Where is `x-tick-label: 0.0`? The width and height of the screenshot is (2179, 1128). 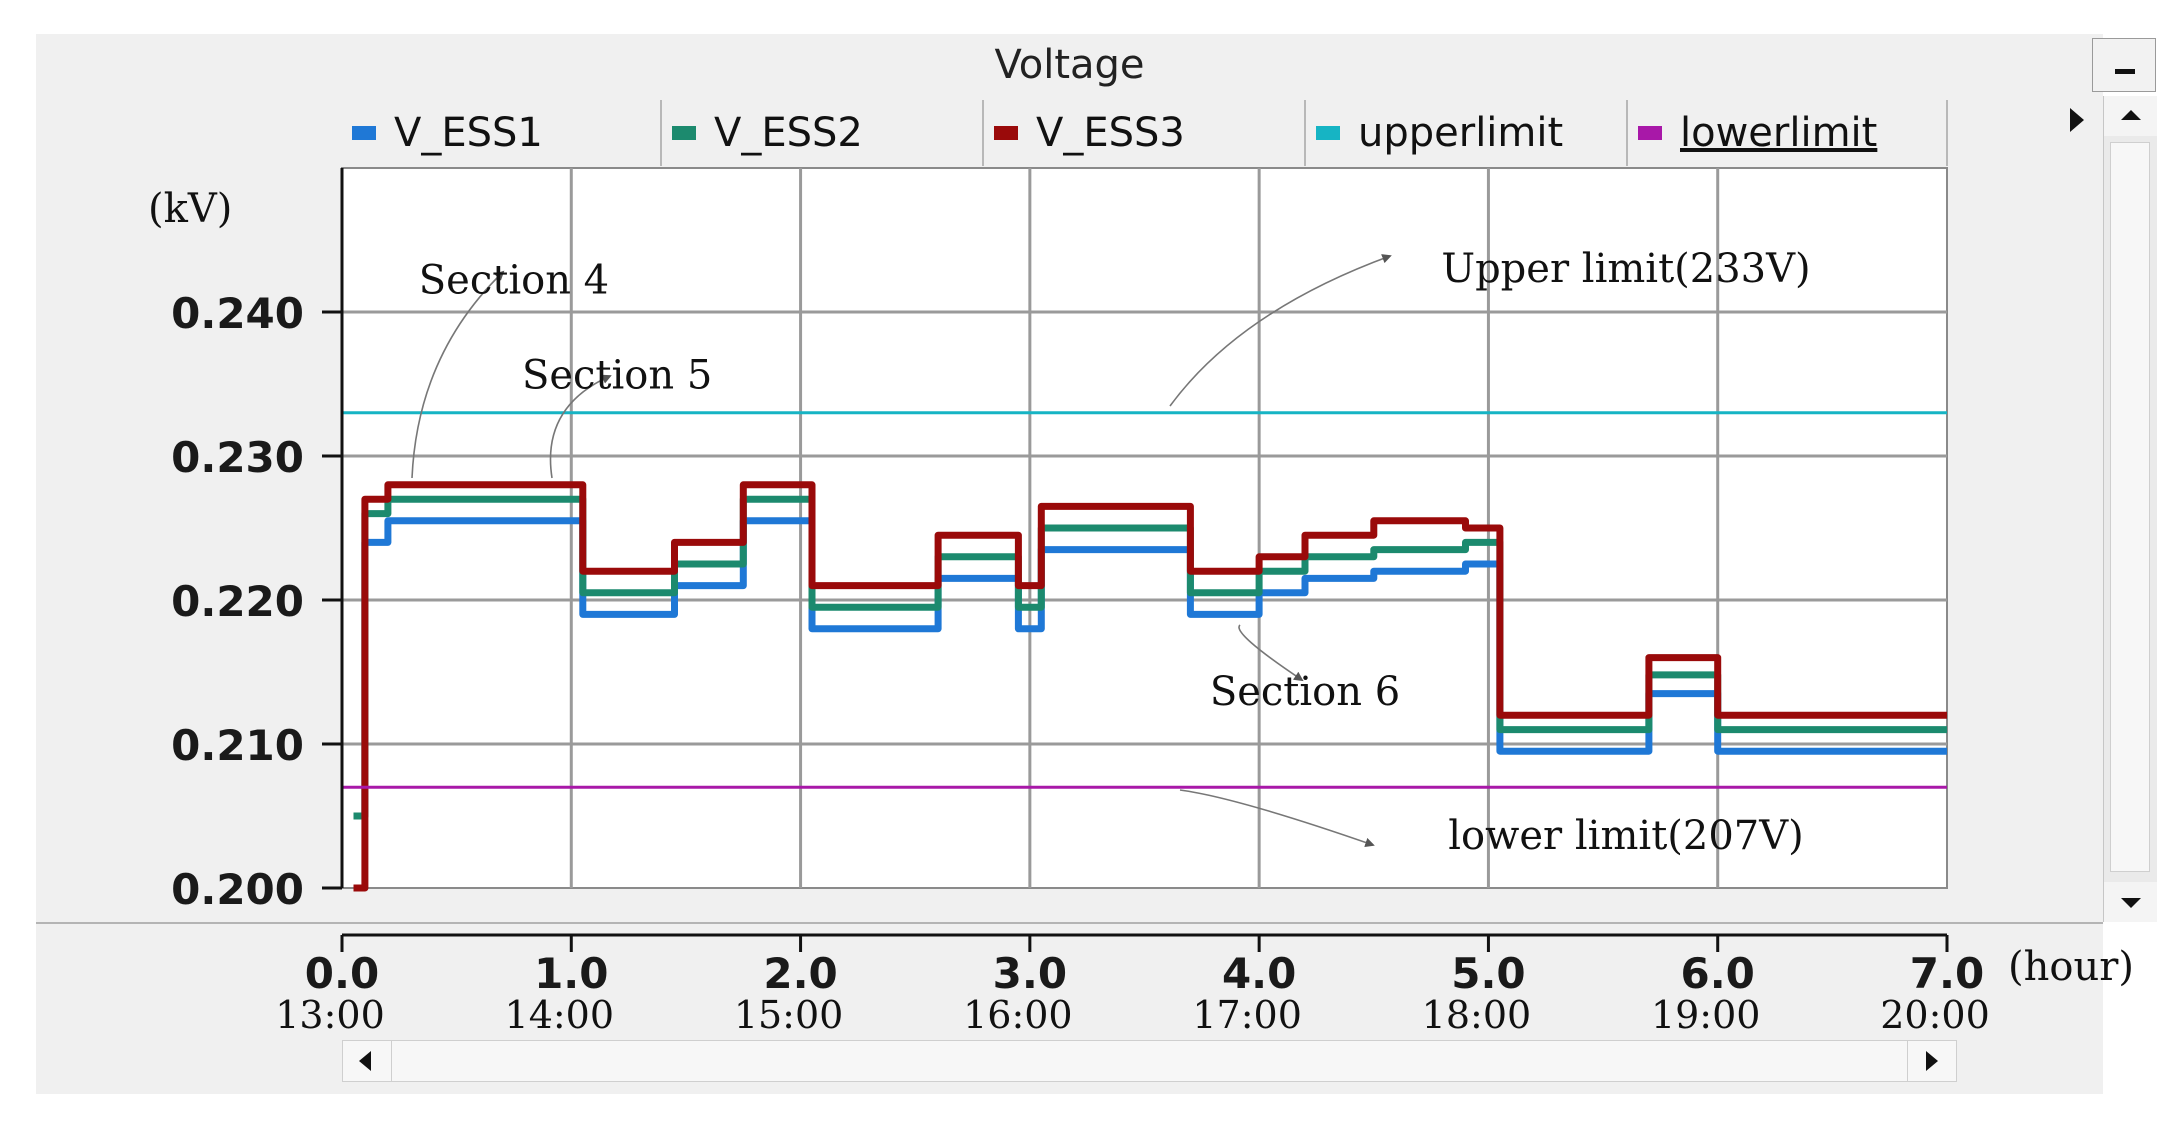 x-tick-label: 0.0 is located at coordinates (342, 973).